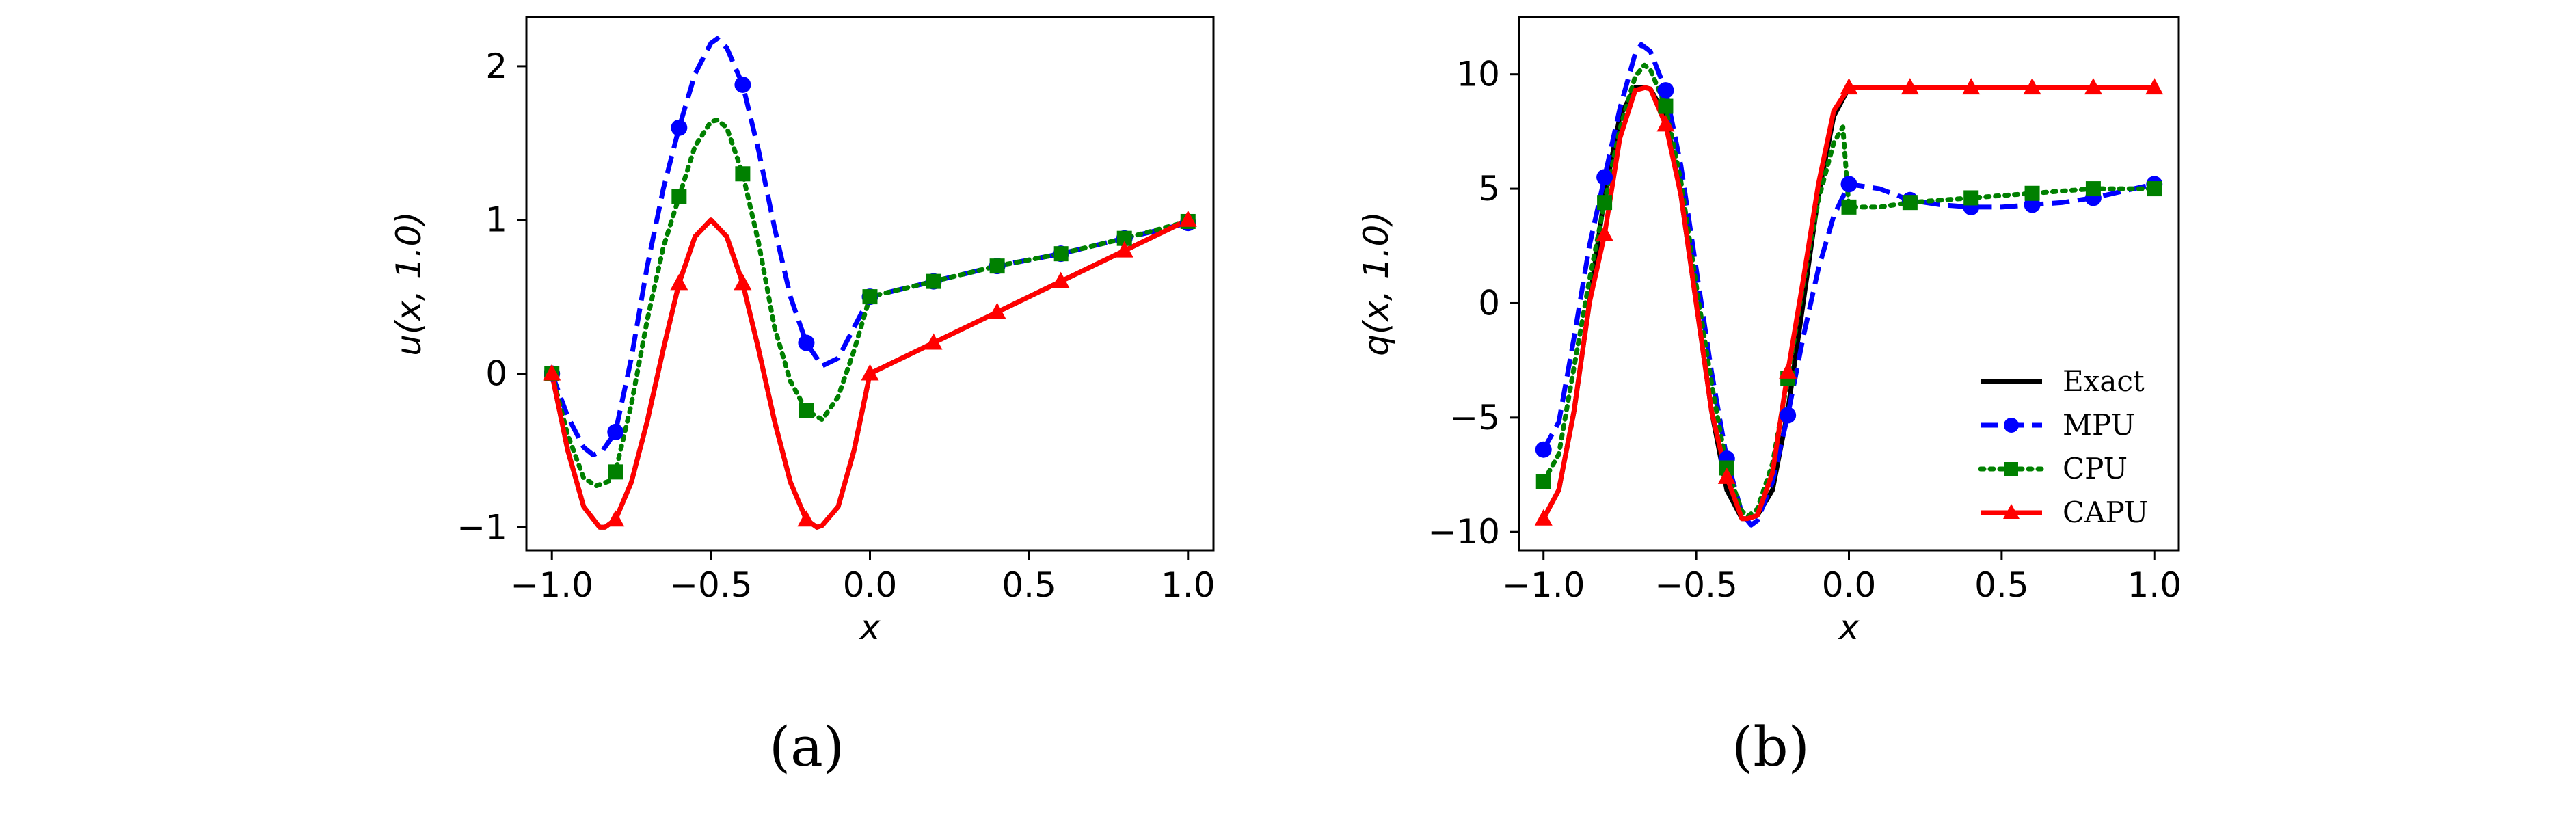 Image resolution: width=2576 pixels, height=834 pixels. What do you see at coordinates (1695, 585) in the screenshot?
I see `panel-b-x-tick-label: −0.5` at bounding box center [1695, 585].